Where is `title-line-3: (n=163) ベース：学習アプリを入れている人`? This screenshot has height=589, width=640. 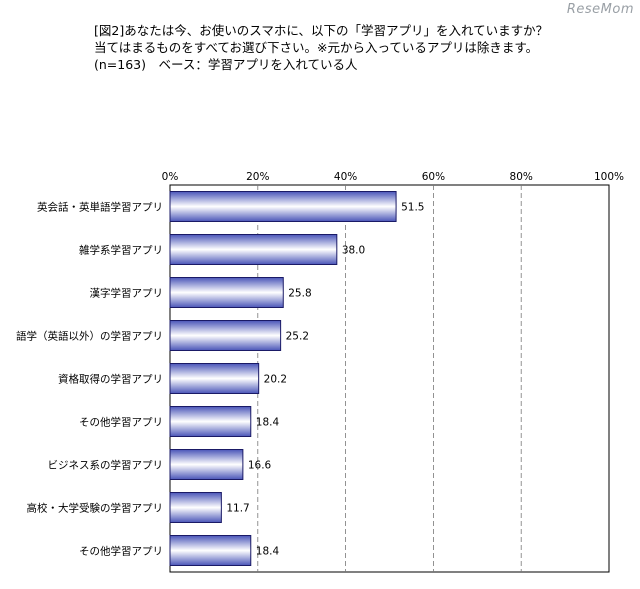
title-line-3: (n=163) ベース：学習アプリを入れている人 is located at coordinates (226, 64).